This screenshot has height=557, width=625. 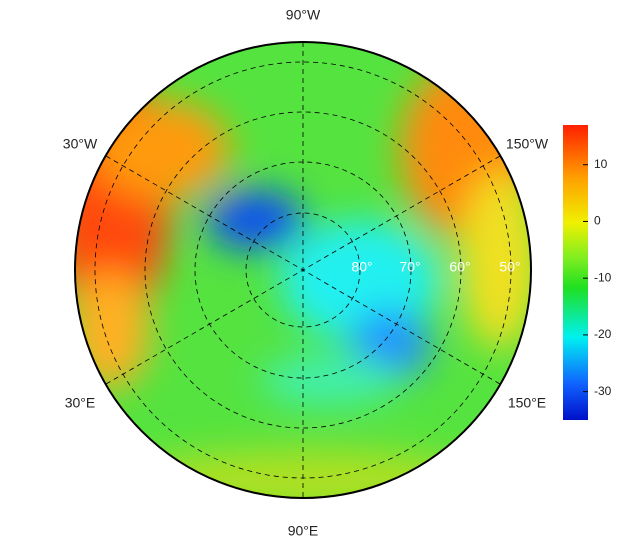 I want to click on colorbar-tick-label: 0, so click(x=597, y=221).